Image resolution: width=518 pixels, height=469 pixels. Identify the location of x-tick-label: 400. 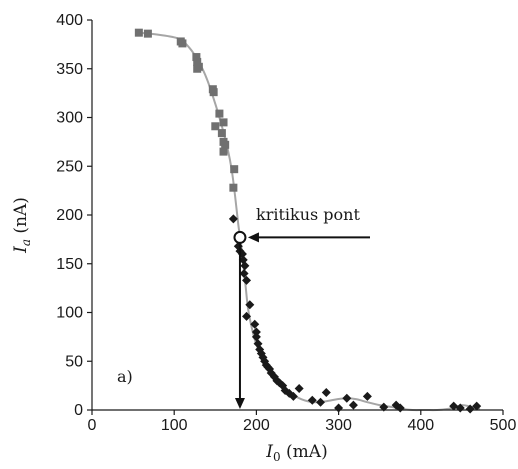
(420, 425).